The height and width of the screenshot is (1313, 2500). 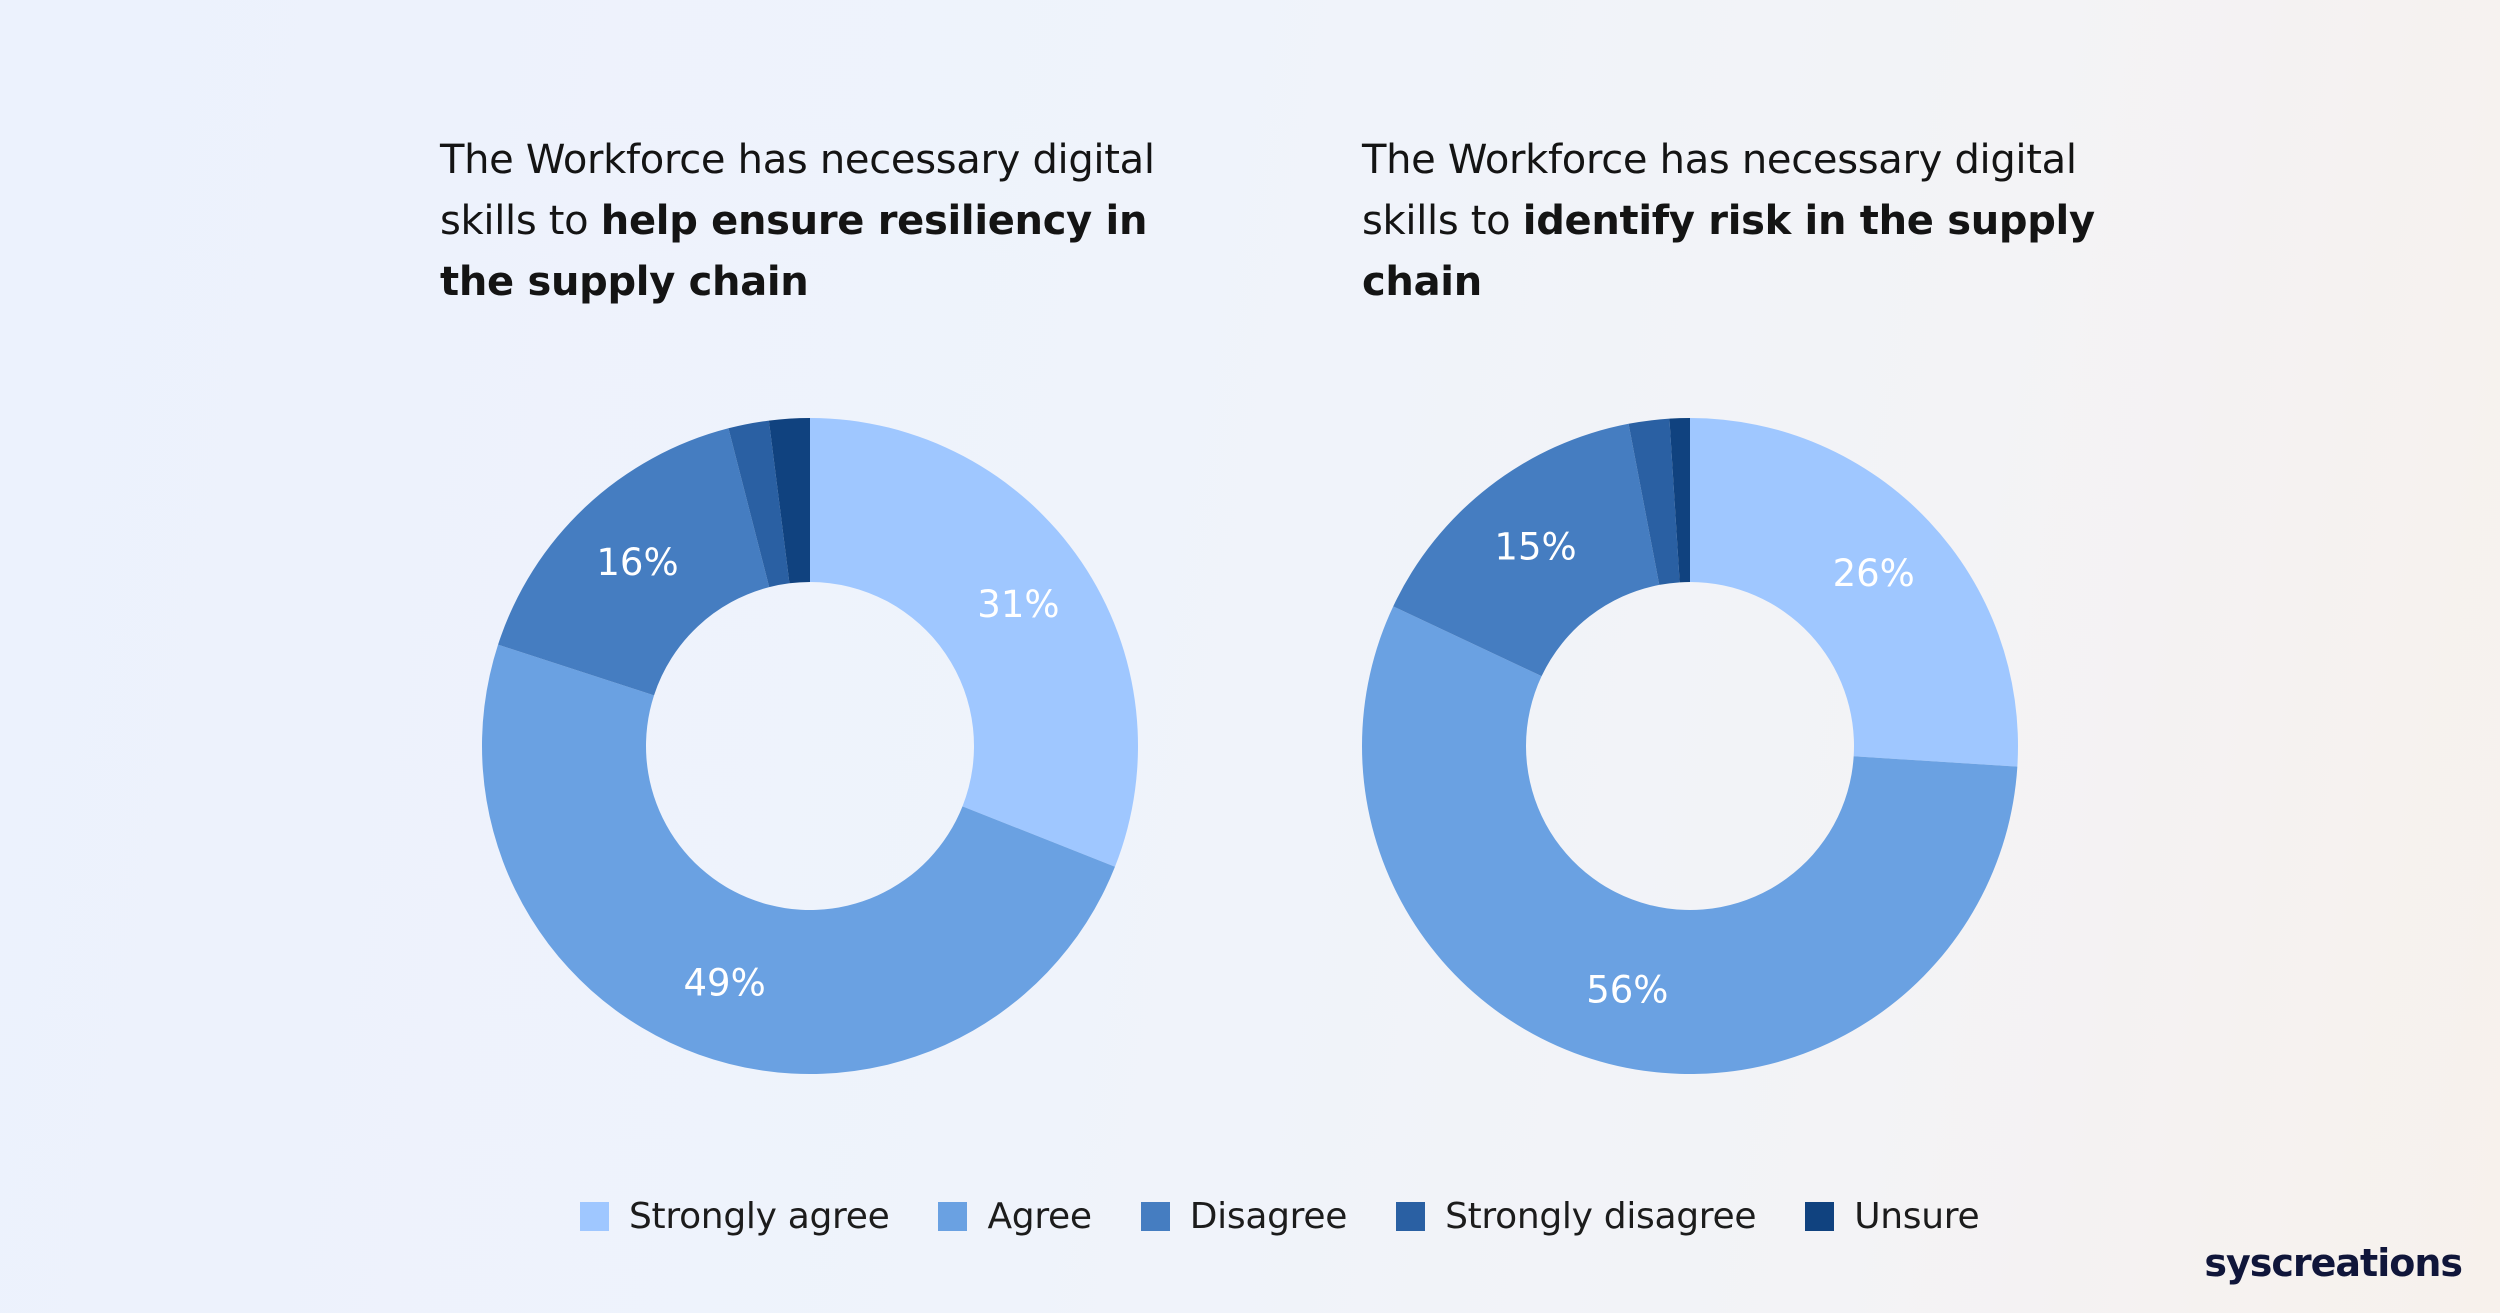 I want to click on data-label-strongly-agree: 31%, so click(x=1018, y=604).